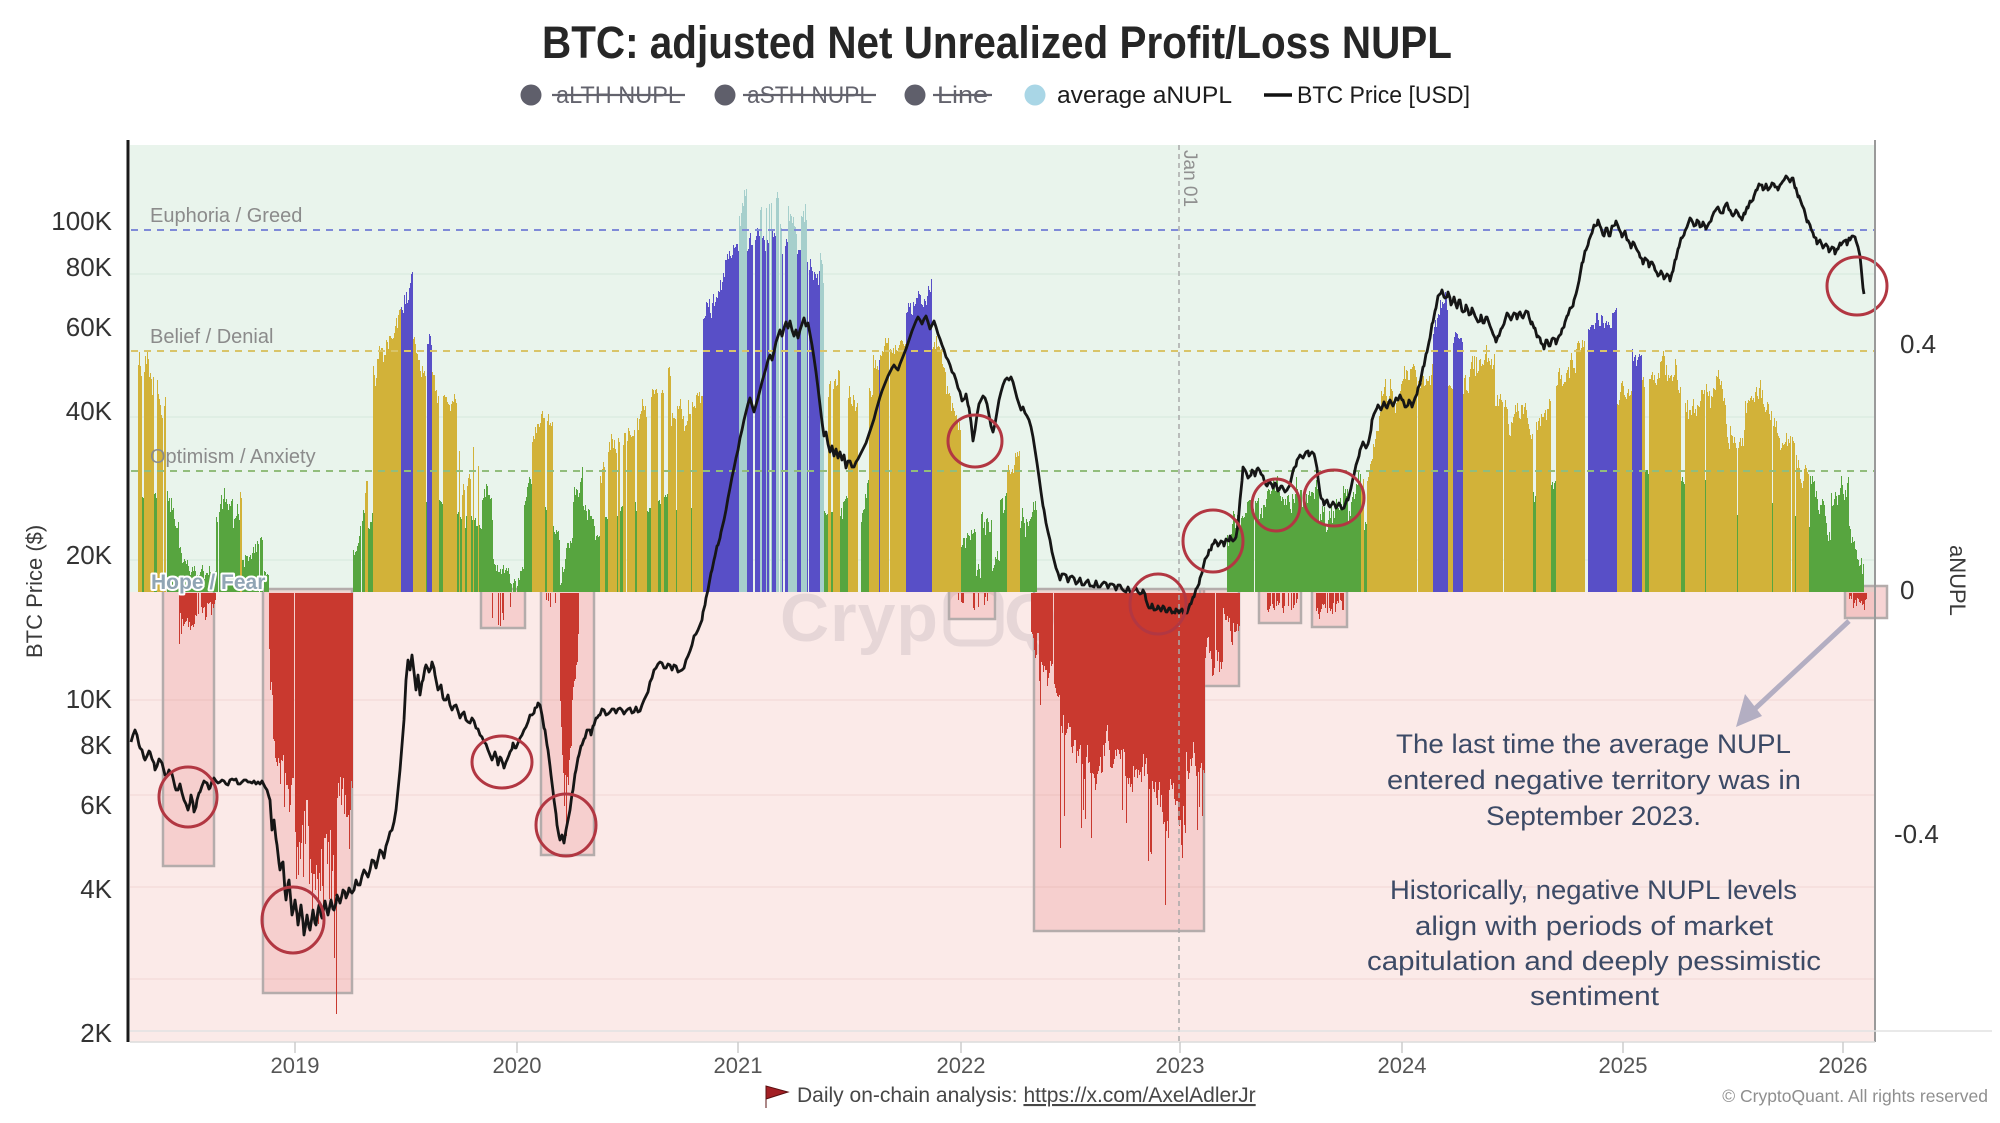 This screenshot has width=2000, height=1123. Describe the element at coordinates (96, 889) in the screenshot. I see `svg-text: 4K` at that location.